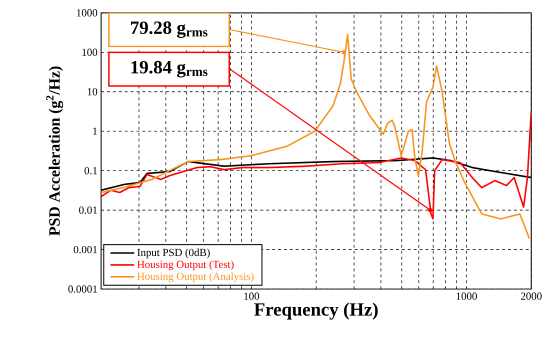  Describe the element at coordinates (88, 210) in the screenshot. I see `y-tick-label: 0.01` at that location.